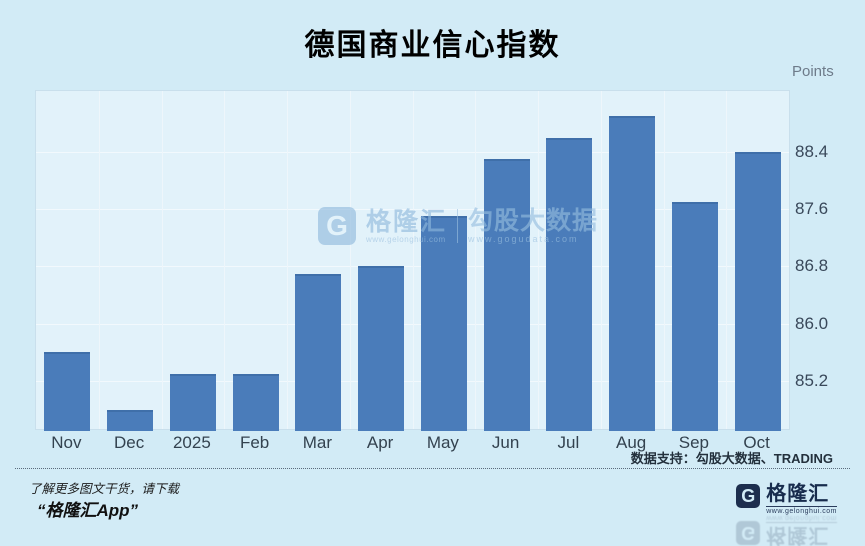  What do you see at coordinates (756, 442) in the screenshot?
I see `x-tick-Oct: Oct` at bounding box center [756, 442].